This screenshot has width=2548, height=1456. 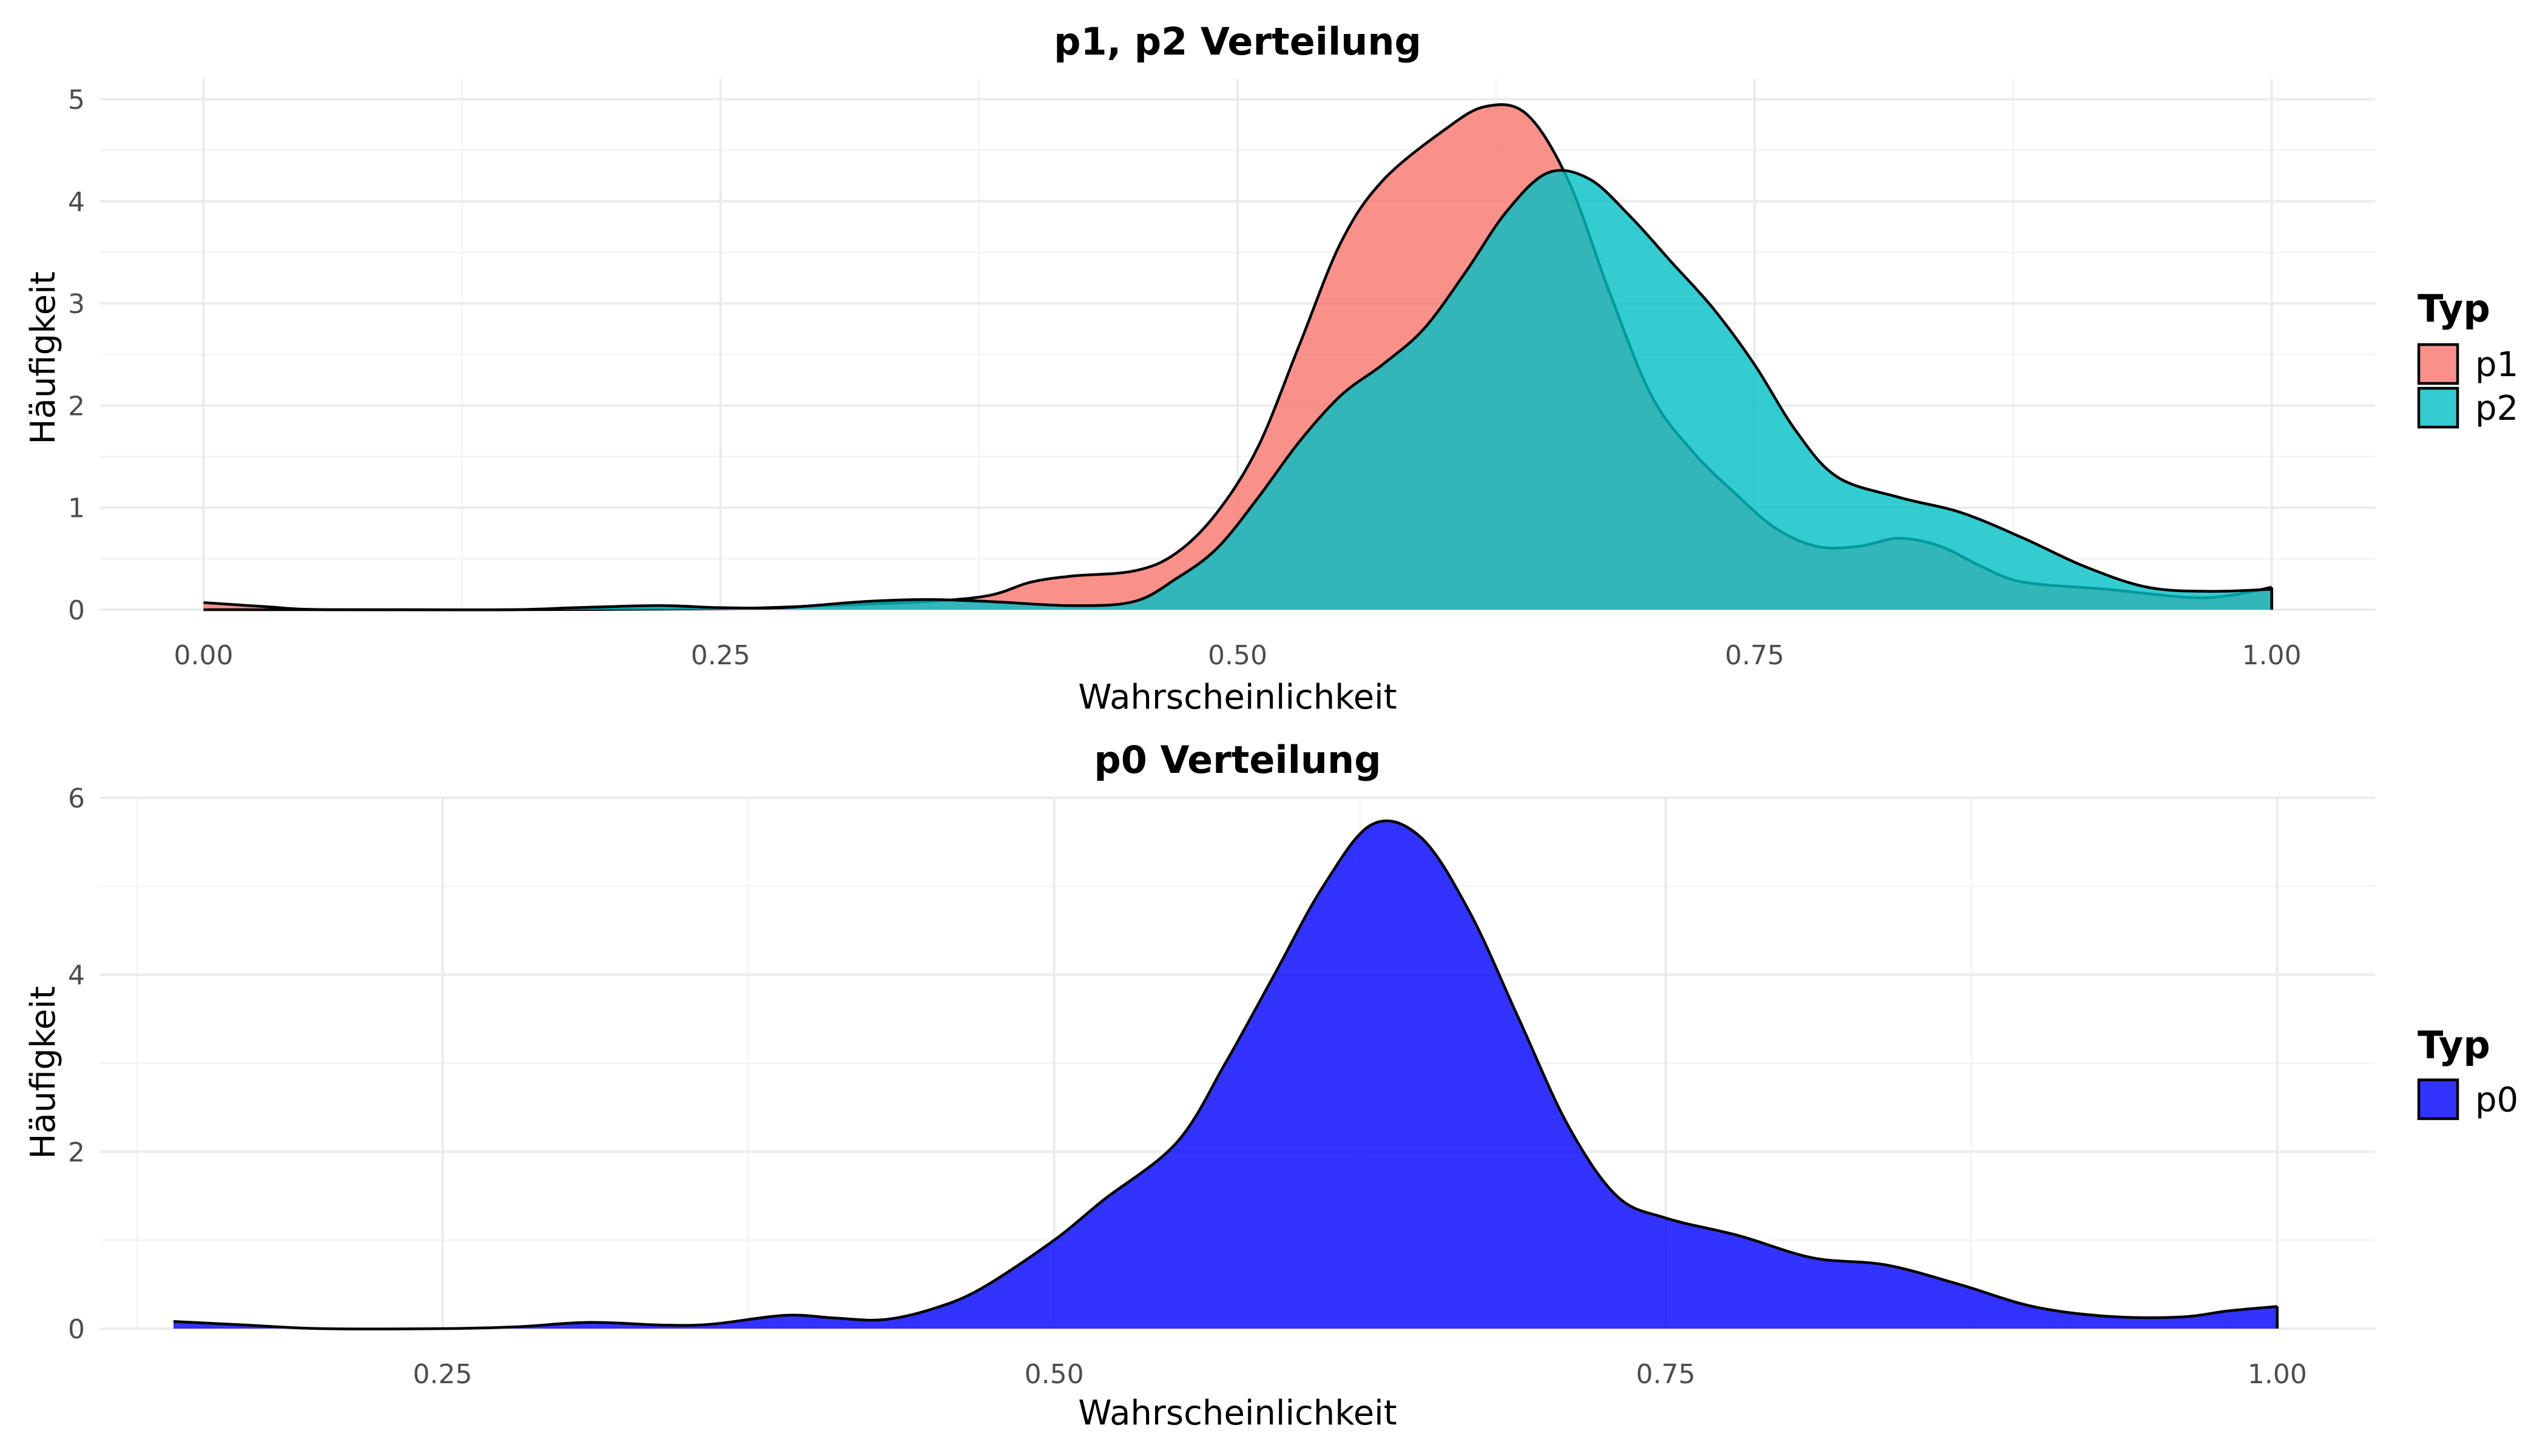 I want to click on legend-key-p0, so click(x=2438, y=1099).